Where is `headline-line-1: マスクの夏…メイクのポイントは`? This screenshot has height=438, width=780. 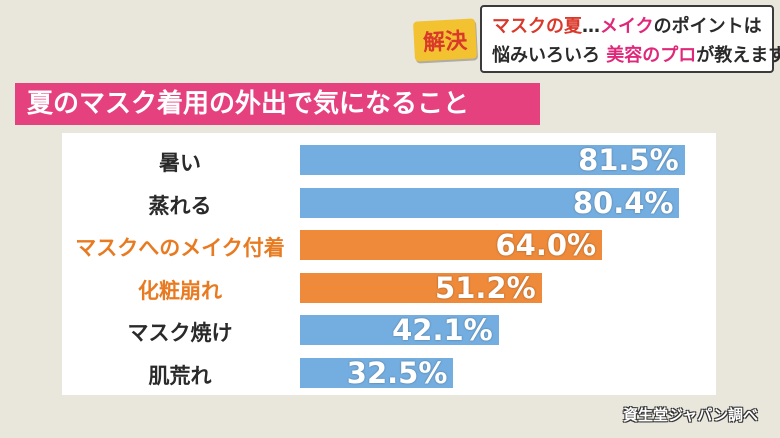 headline-line-1: マスクの夏…メイクのポイントは is located at coordinates (628, 26).